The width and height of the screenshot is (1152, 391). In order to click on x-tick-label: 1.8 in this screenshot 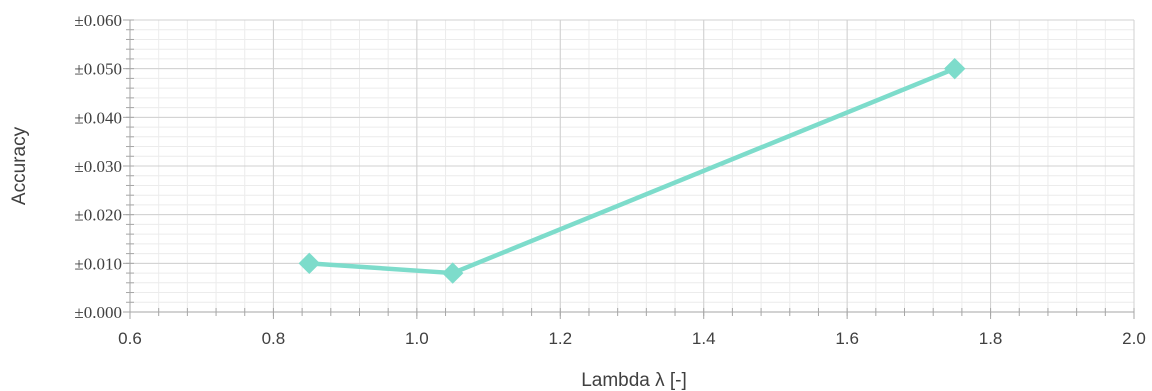, I will do `click(991, 338)`.